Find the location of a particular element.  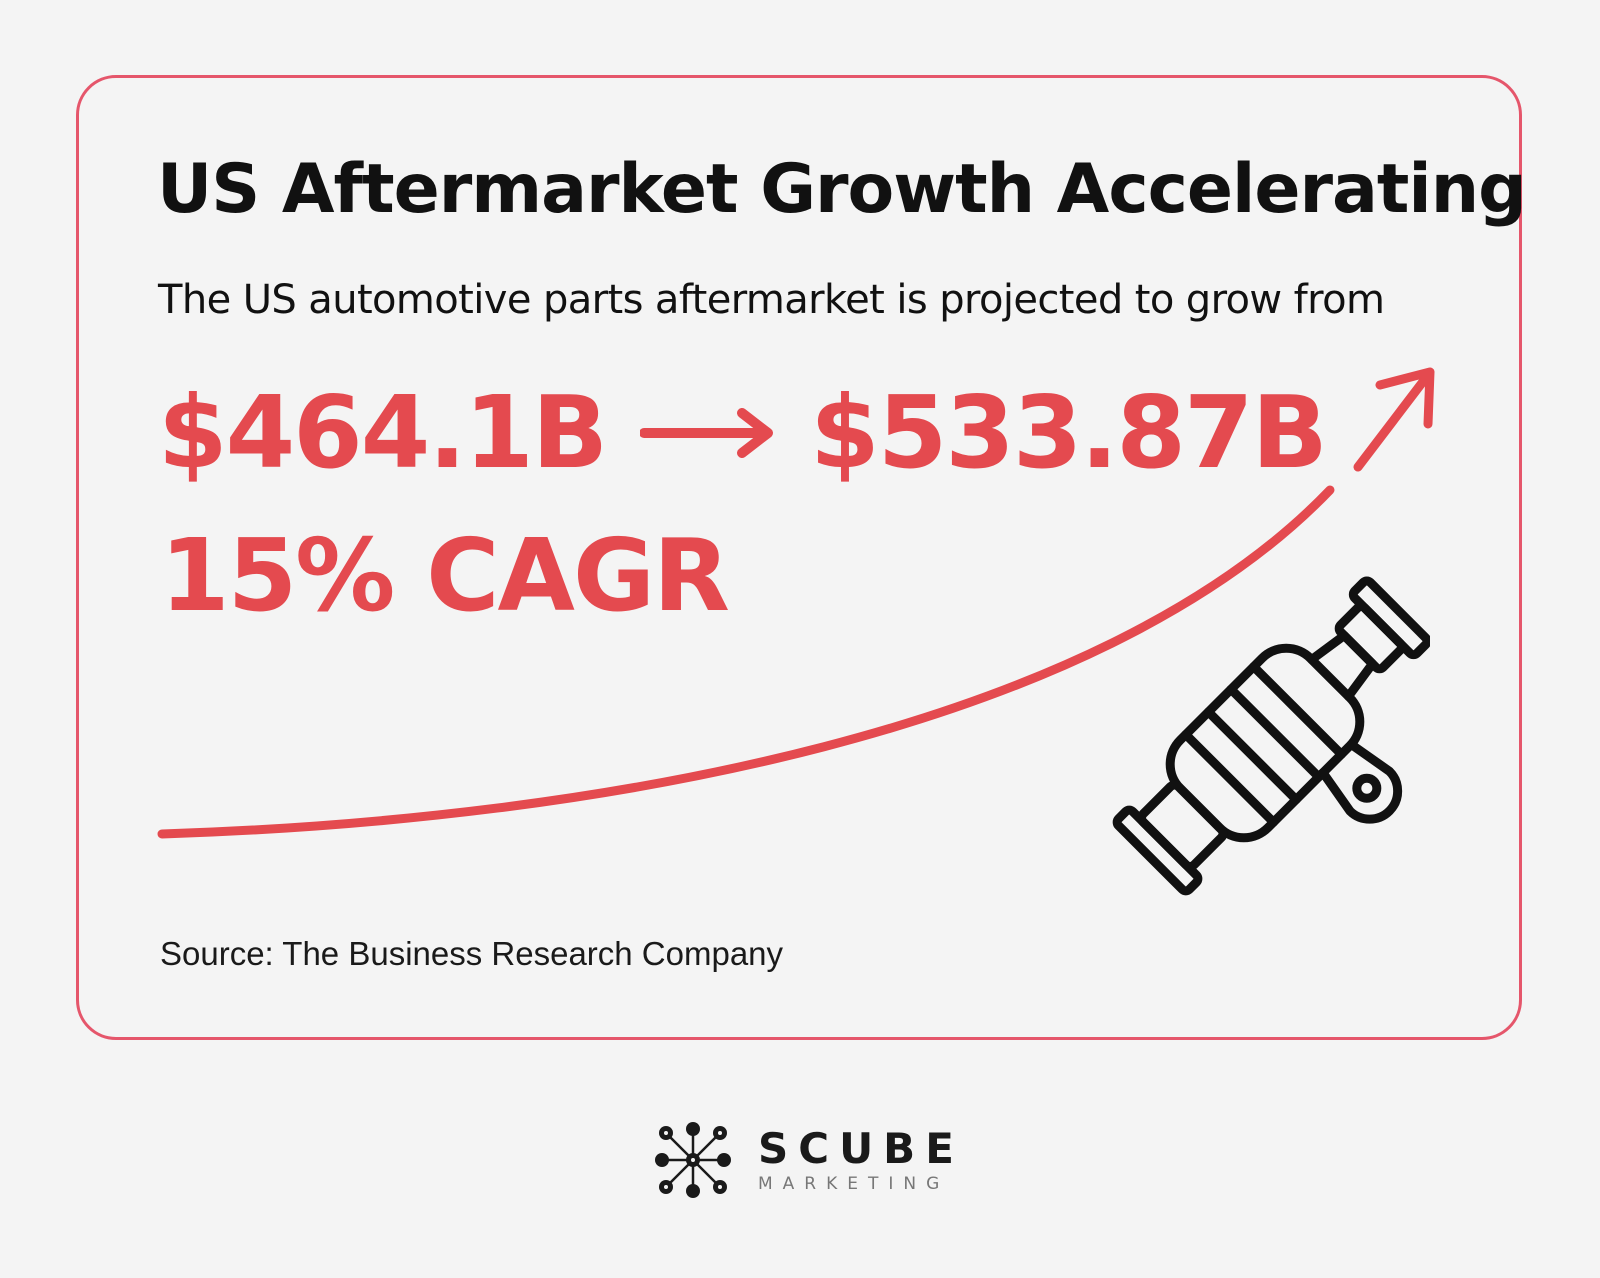

automotive-part-icon is located at coordinates (1271, 736).